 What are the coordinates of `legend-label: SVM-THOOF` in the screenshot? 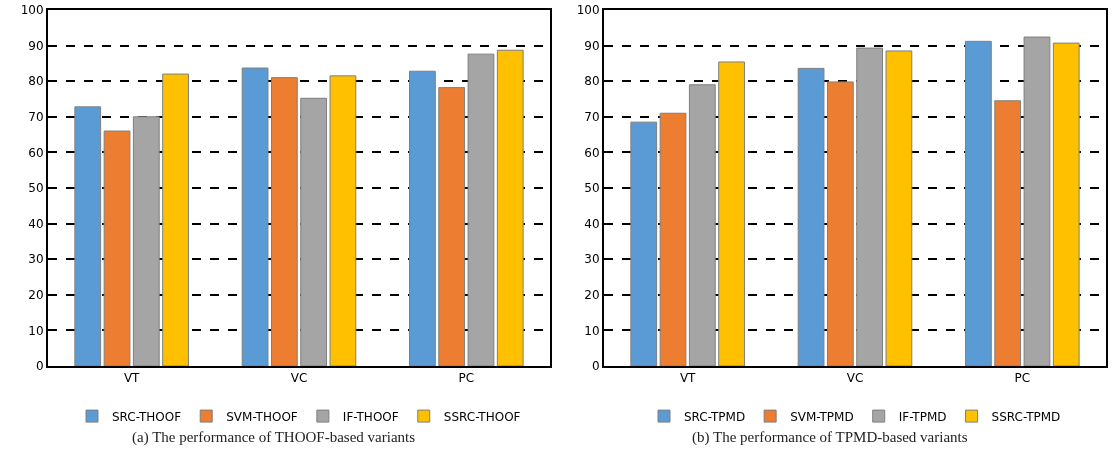 It's located at (262, 416).